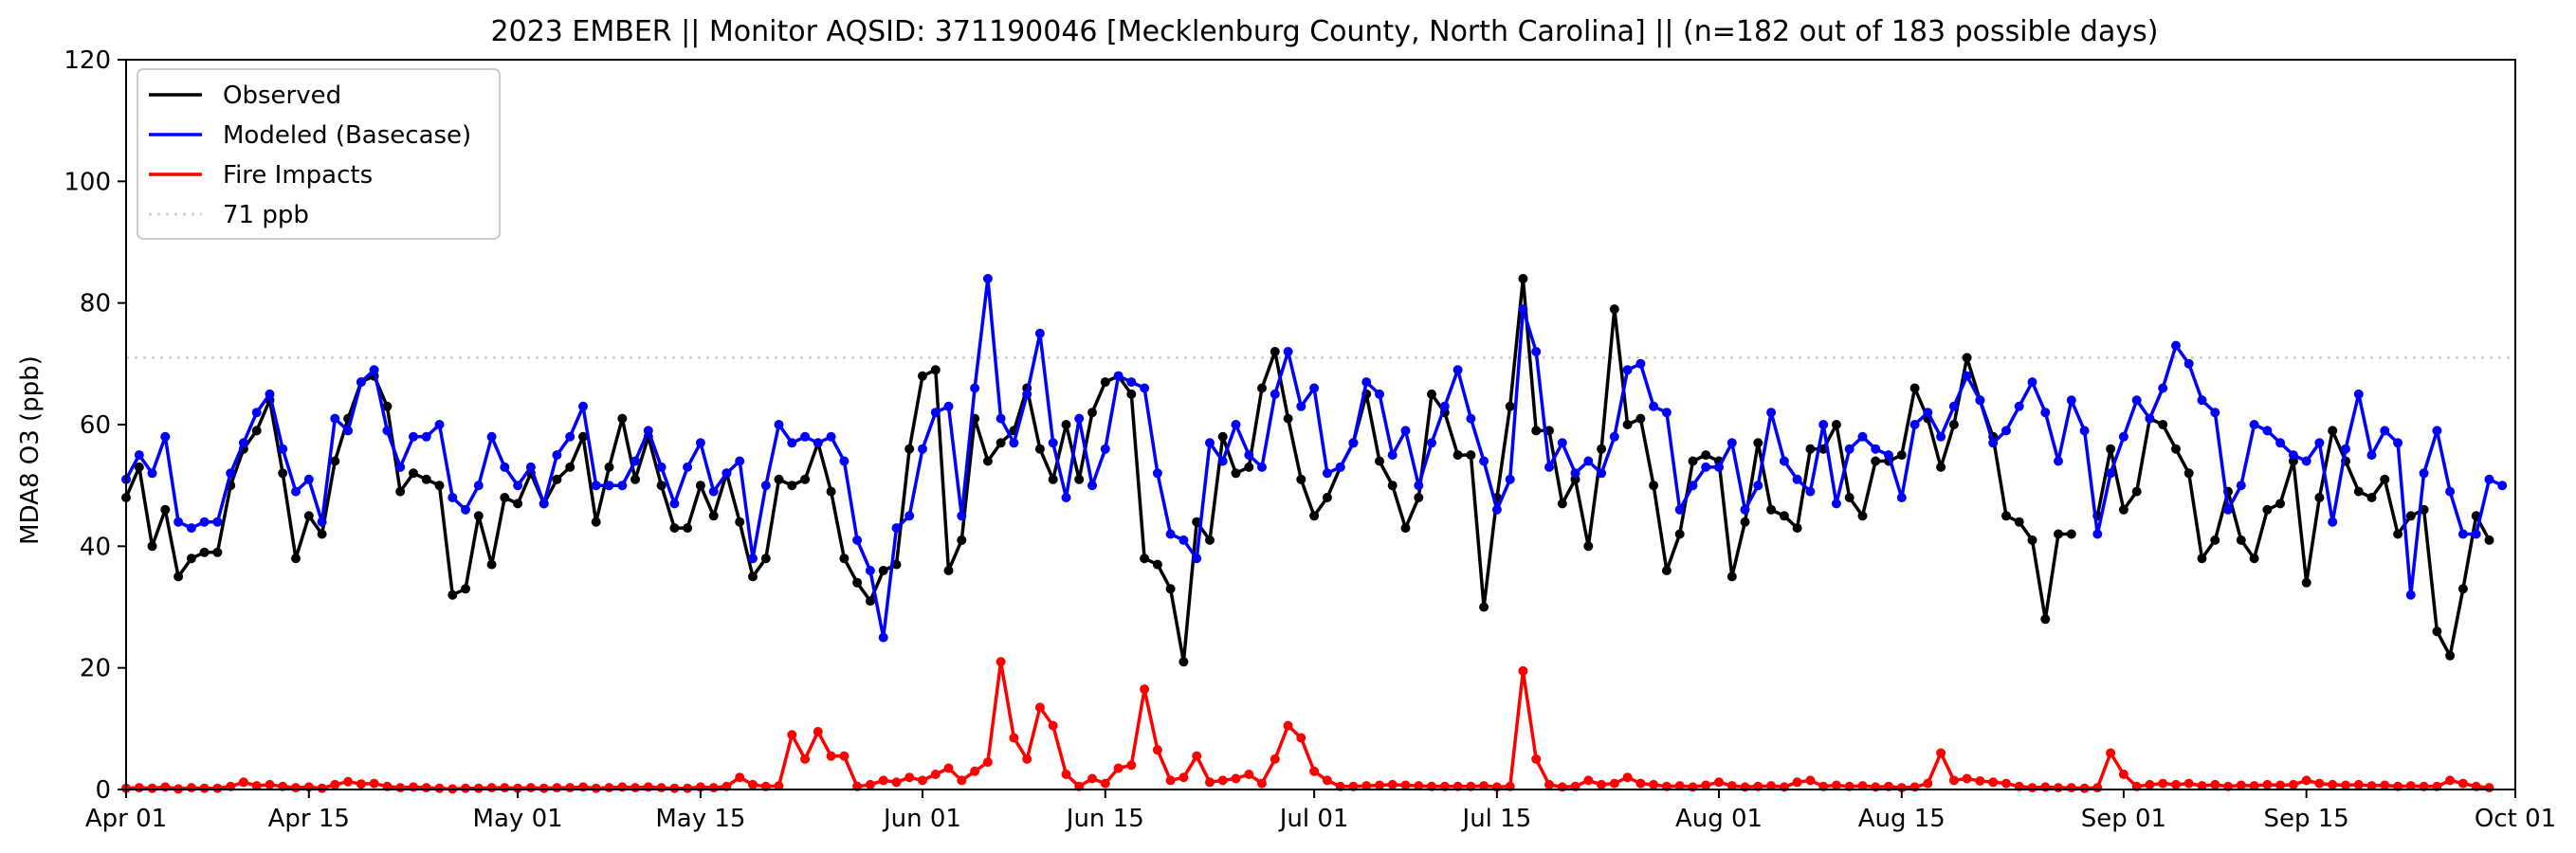 This screenshot has height=853, width=2576. Describe the element at coordinates (87, 60) in the screenshot. I see `y-tick-label: 120` at that location.